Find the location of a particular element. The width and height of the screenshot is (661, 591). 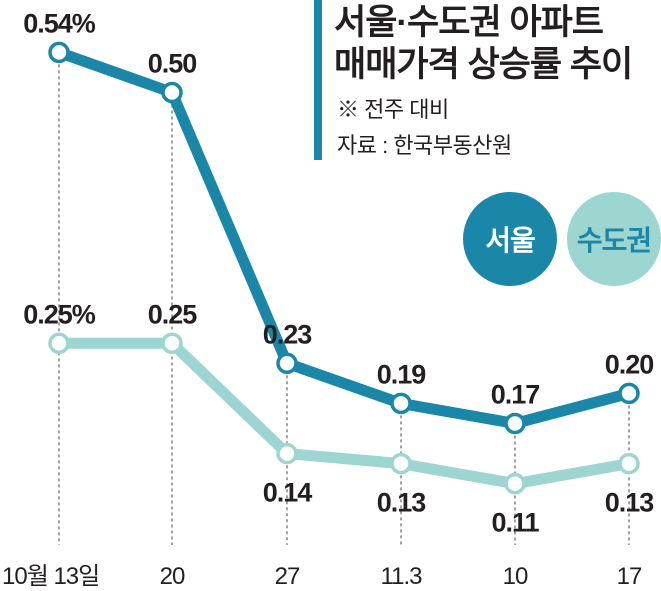

chart-title: 서울·수도권 아파트 매매가격 상승률 추이 is located at coordinates (483, 44).